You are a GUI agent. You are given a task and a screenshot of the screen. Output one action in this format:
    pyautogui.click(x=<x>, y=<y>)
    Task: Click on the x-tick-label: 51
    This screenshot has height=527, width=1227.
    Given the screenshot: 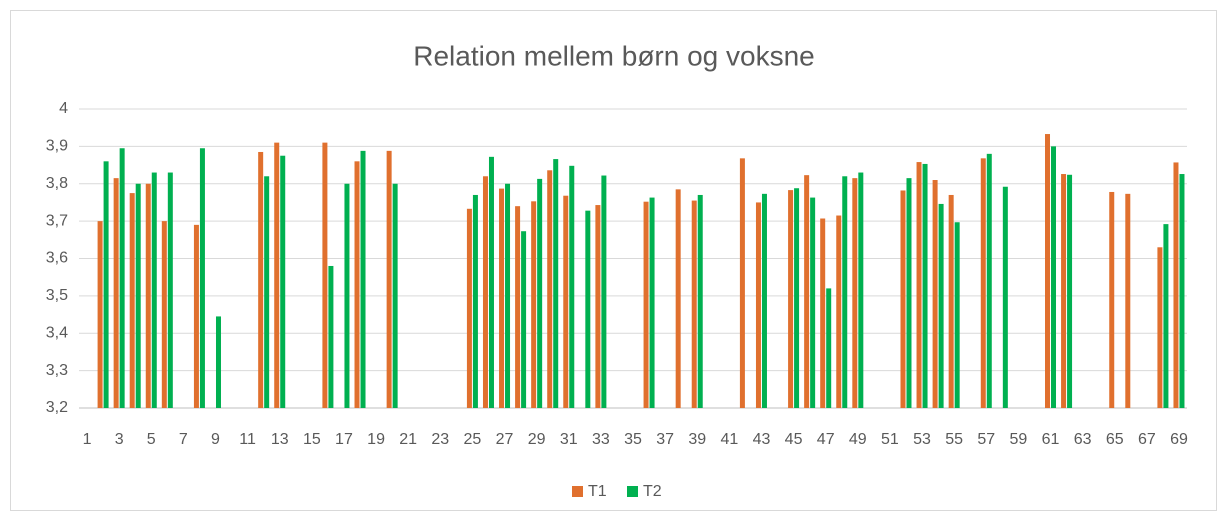 What is the action you would take?
    pyautogui.click(x=890, y=439)
    